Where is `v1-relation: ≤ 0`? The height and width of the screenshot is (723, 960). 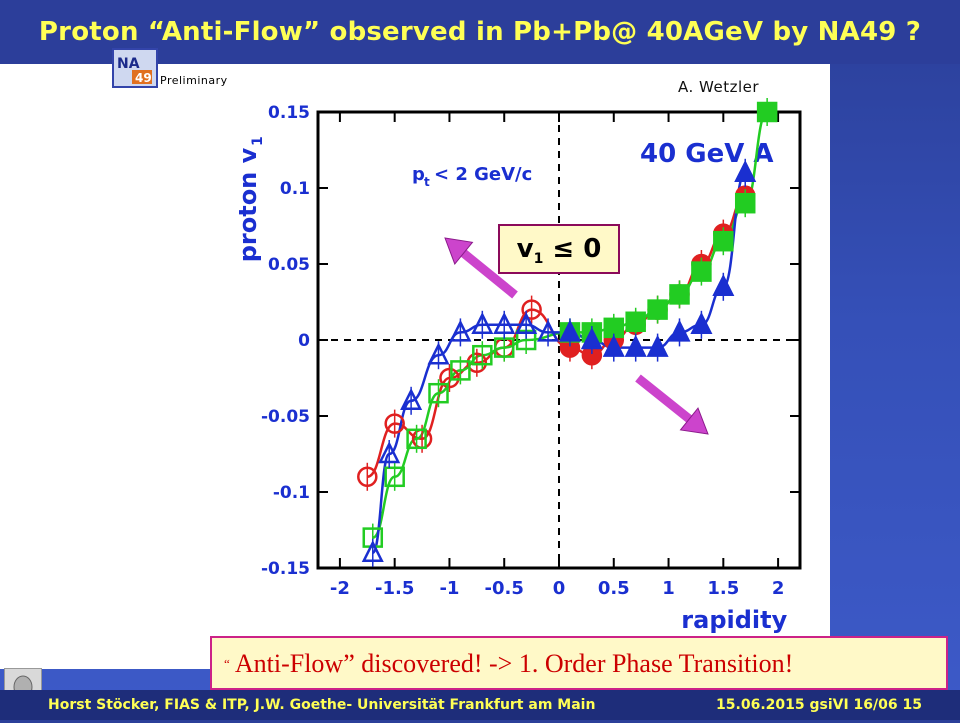
v1-relation: ≤ 0 is located at coordinates (577, 249).